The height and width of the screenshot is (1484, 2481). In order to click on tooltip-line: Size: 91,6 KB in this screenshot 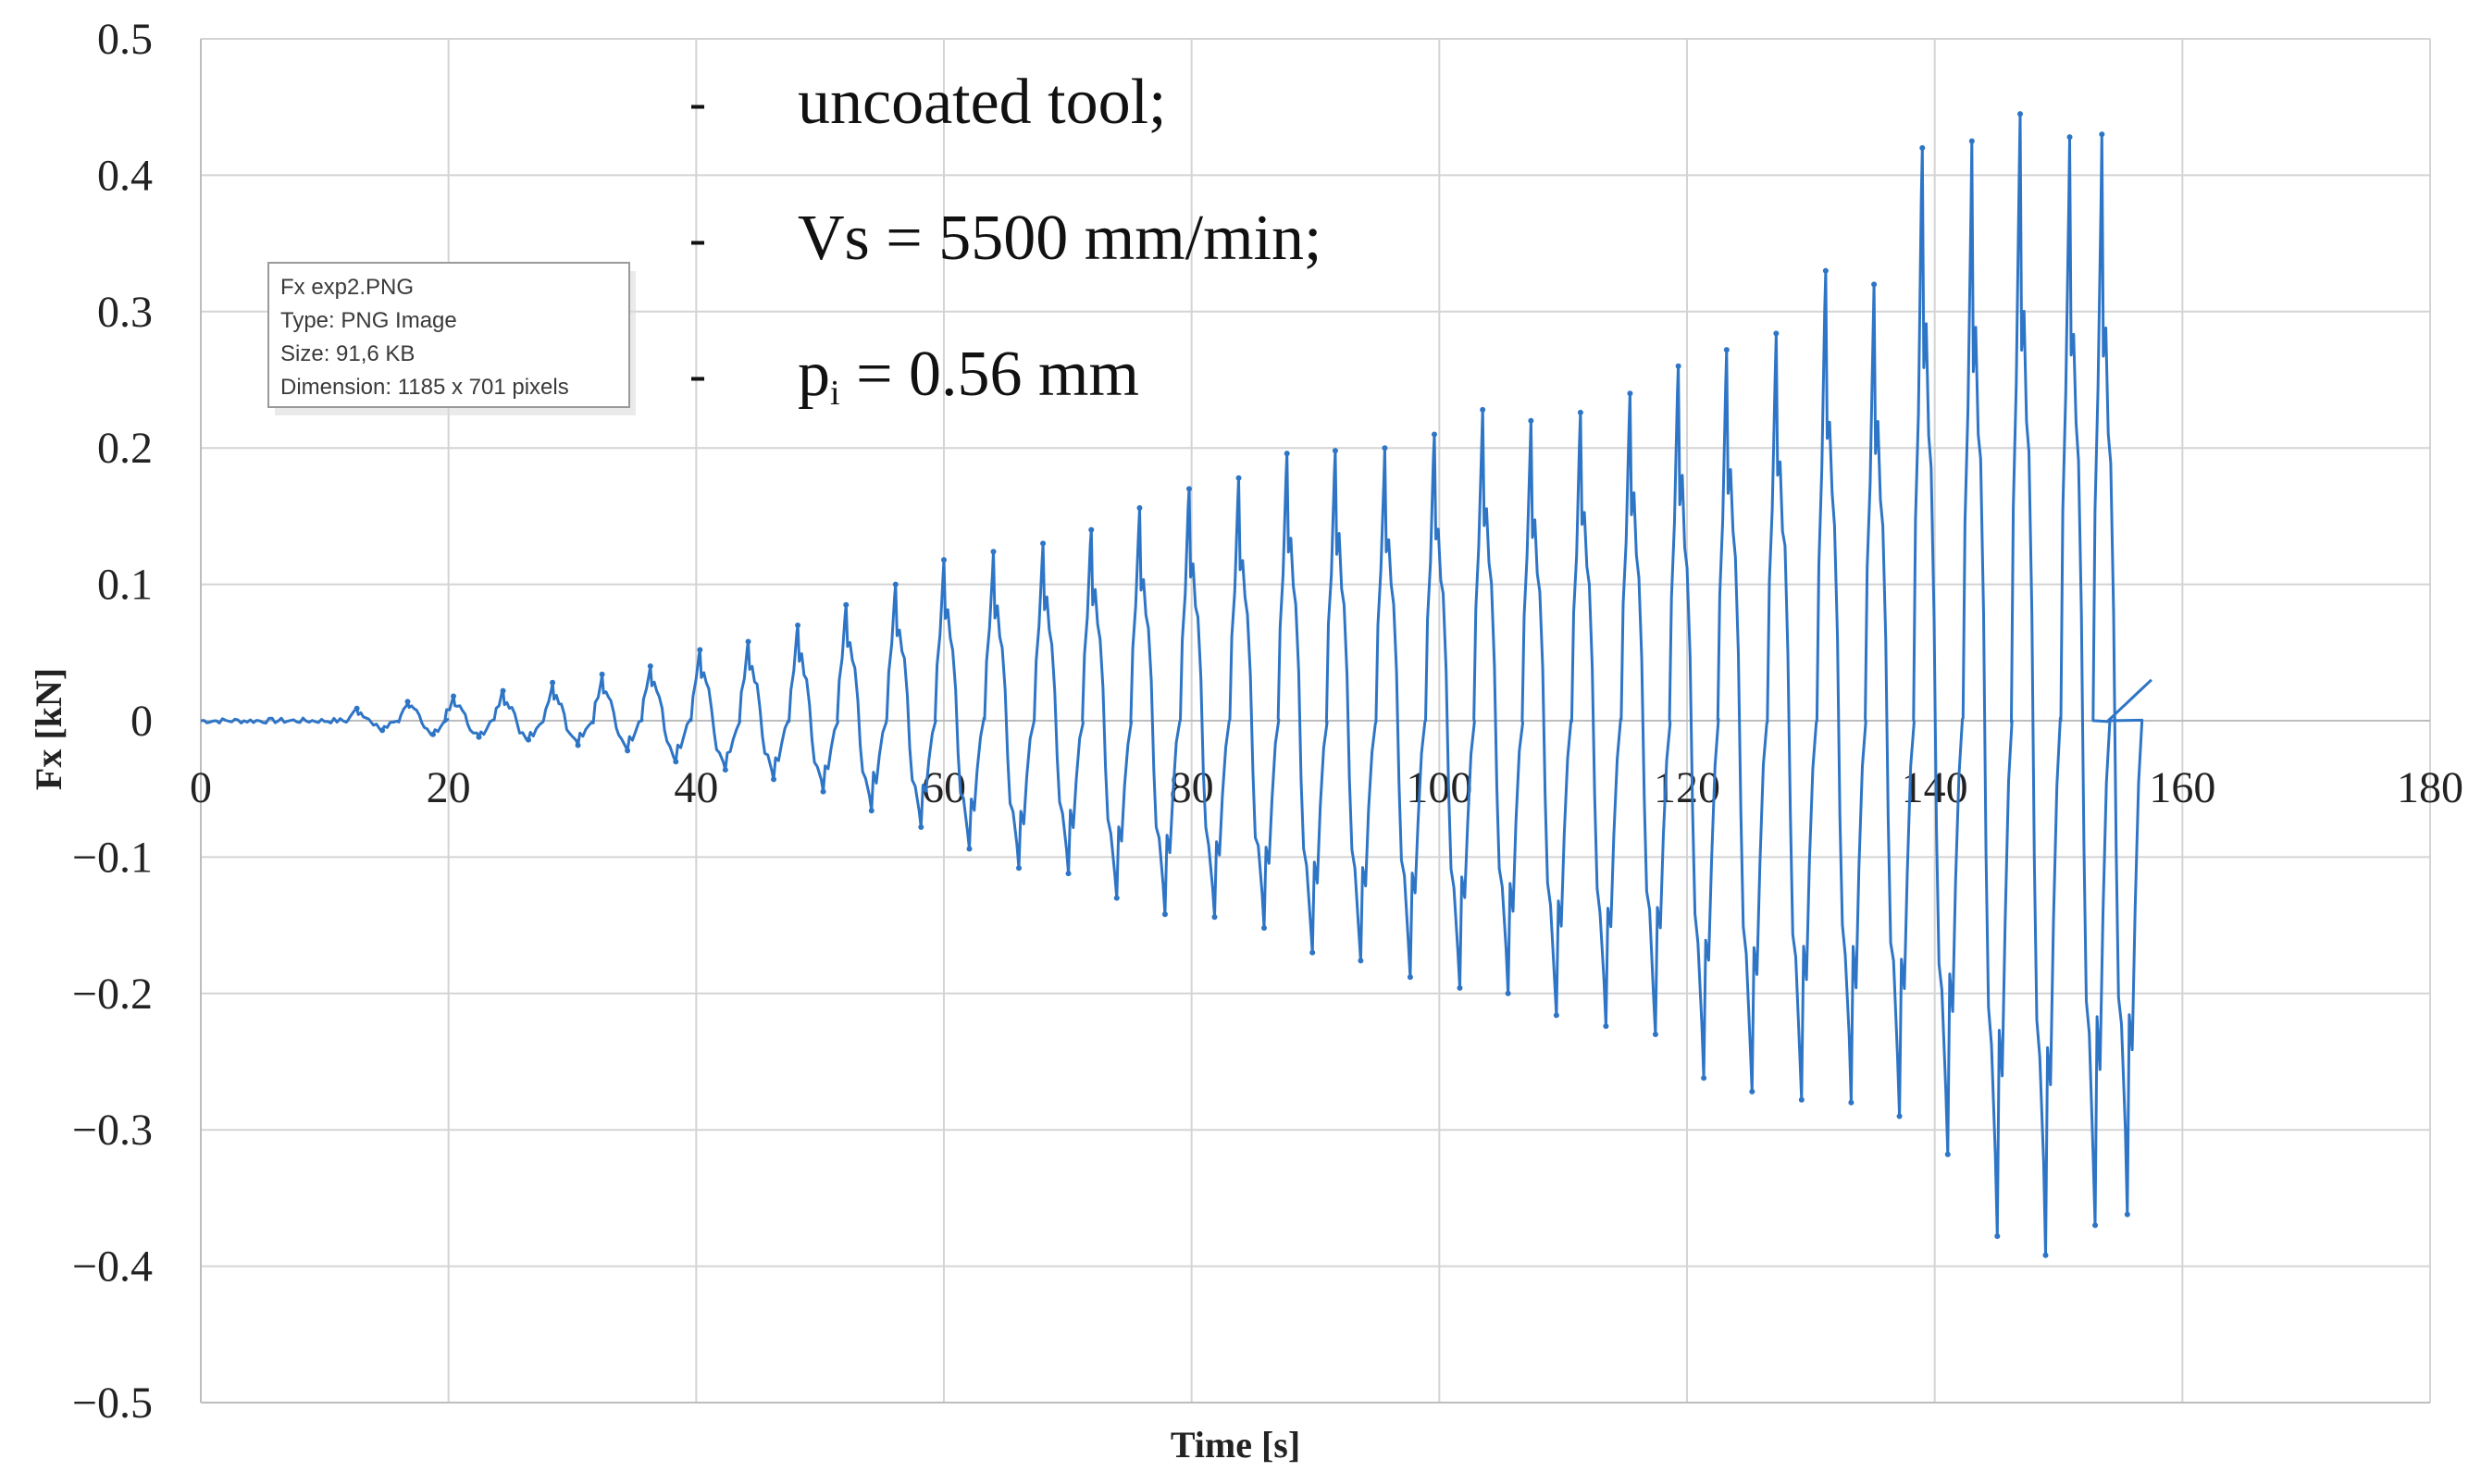, I will do `click(347, 353)`.